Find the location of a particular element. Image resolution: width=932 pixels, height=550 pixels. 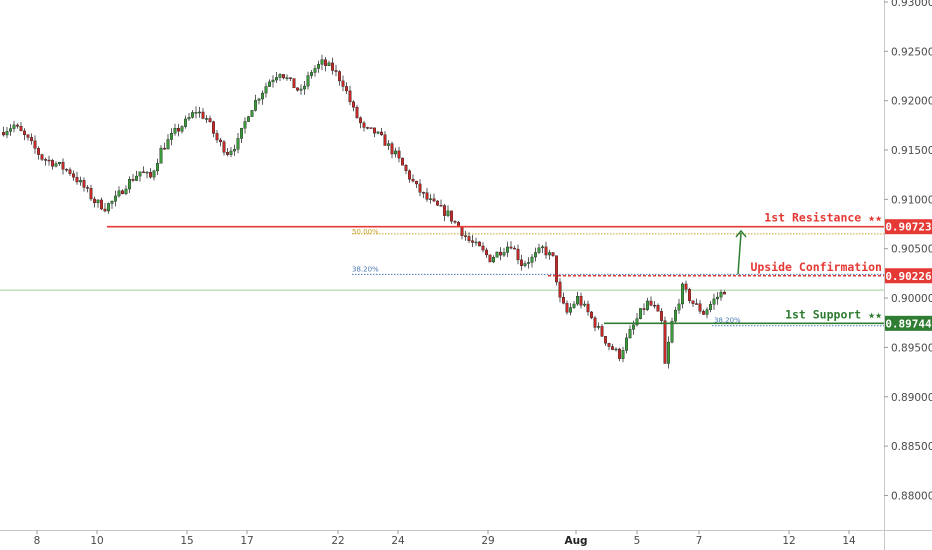

fib-label: 38.20% is located at coordinates (727, 321).